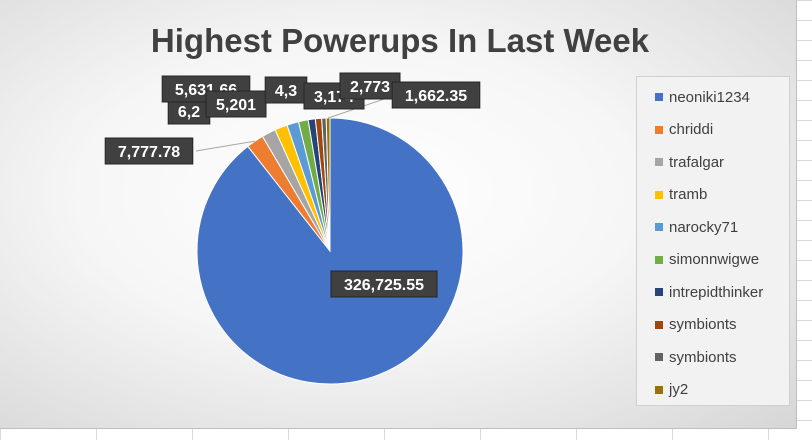 This screenshot has width=812, height=440. What do you see at coordinates (688, 194) in the screenshot?
I see `legend-label: tramb` at bounding box center [688, 194].